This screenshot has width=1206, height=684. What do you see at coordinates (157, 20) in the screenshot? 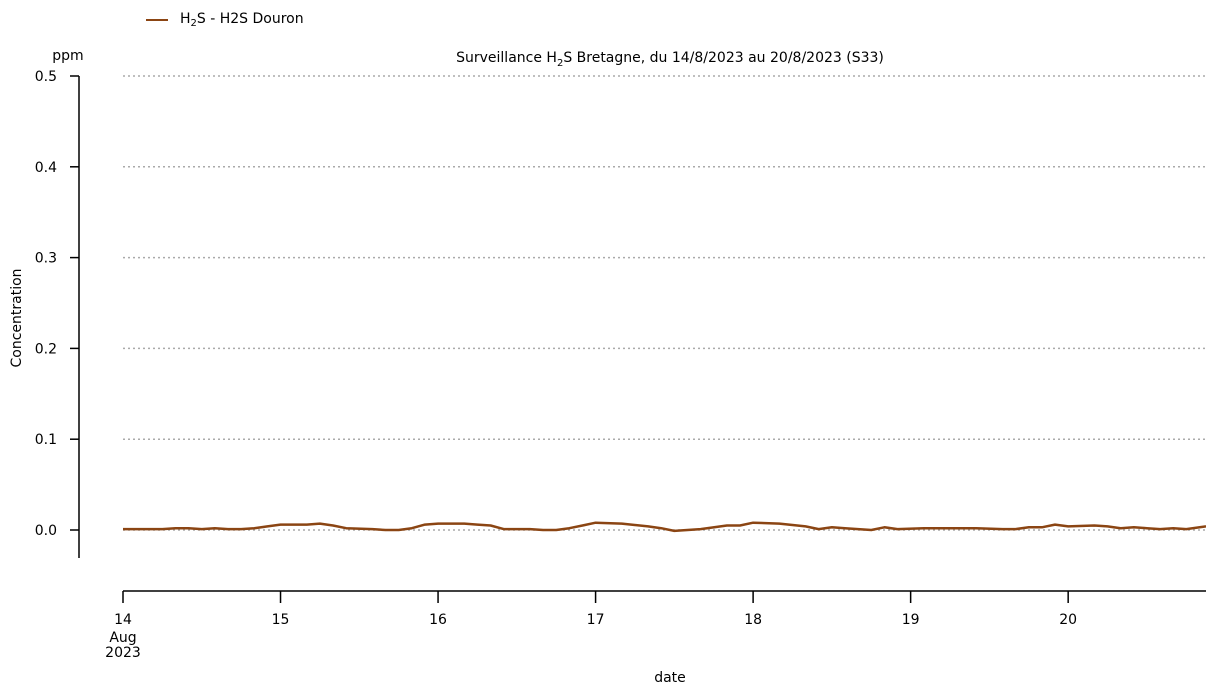
I see `legend-line-swatch` at bounding box center [157, 20].